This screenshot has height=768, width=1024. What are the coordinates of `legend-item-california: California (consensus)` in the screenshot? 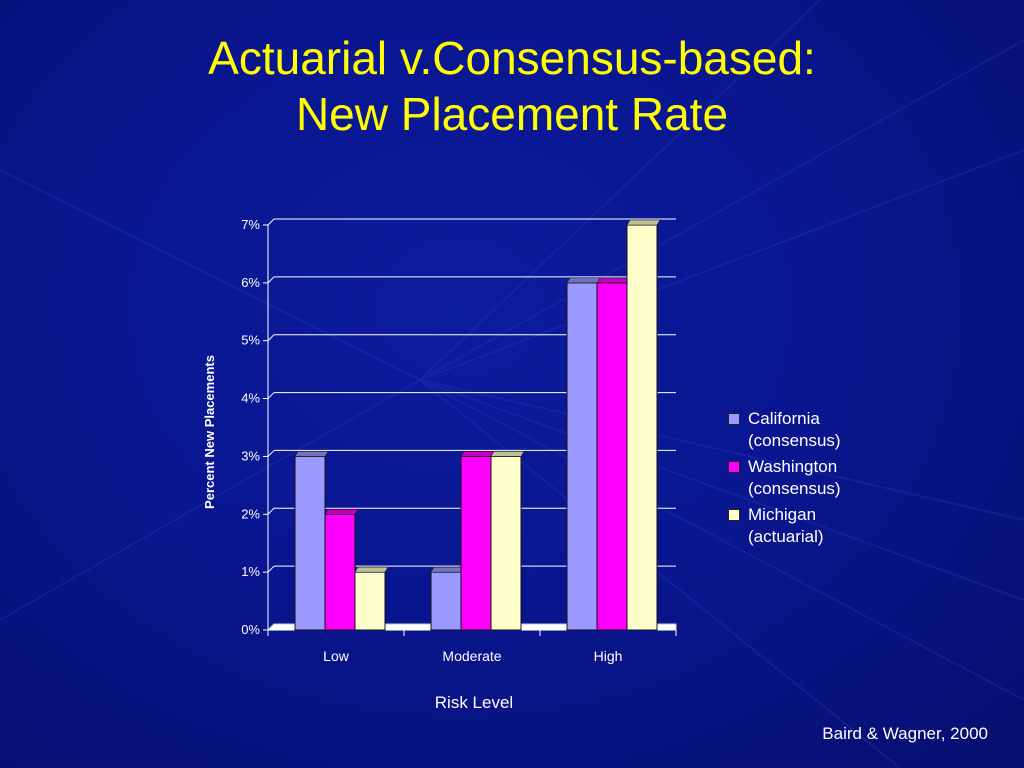 It's located at (818, 430).